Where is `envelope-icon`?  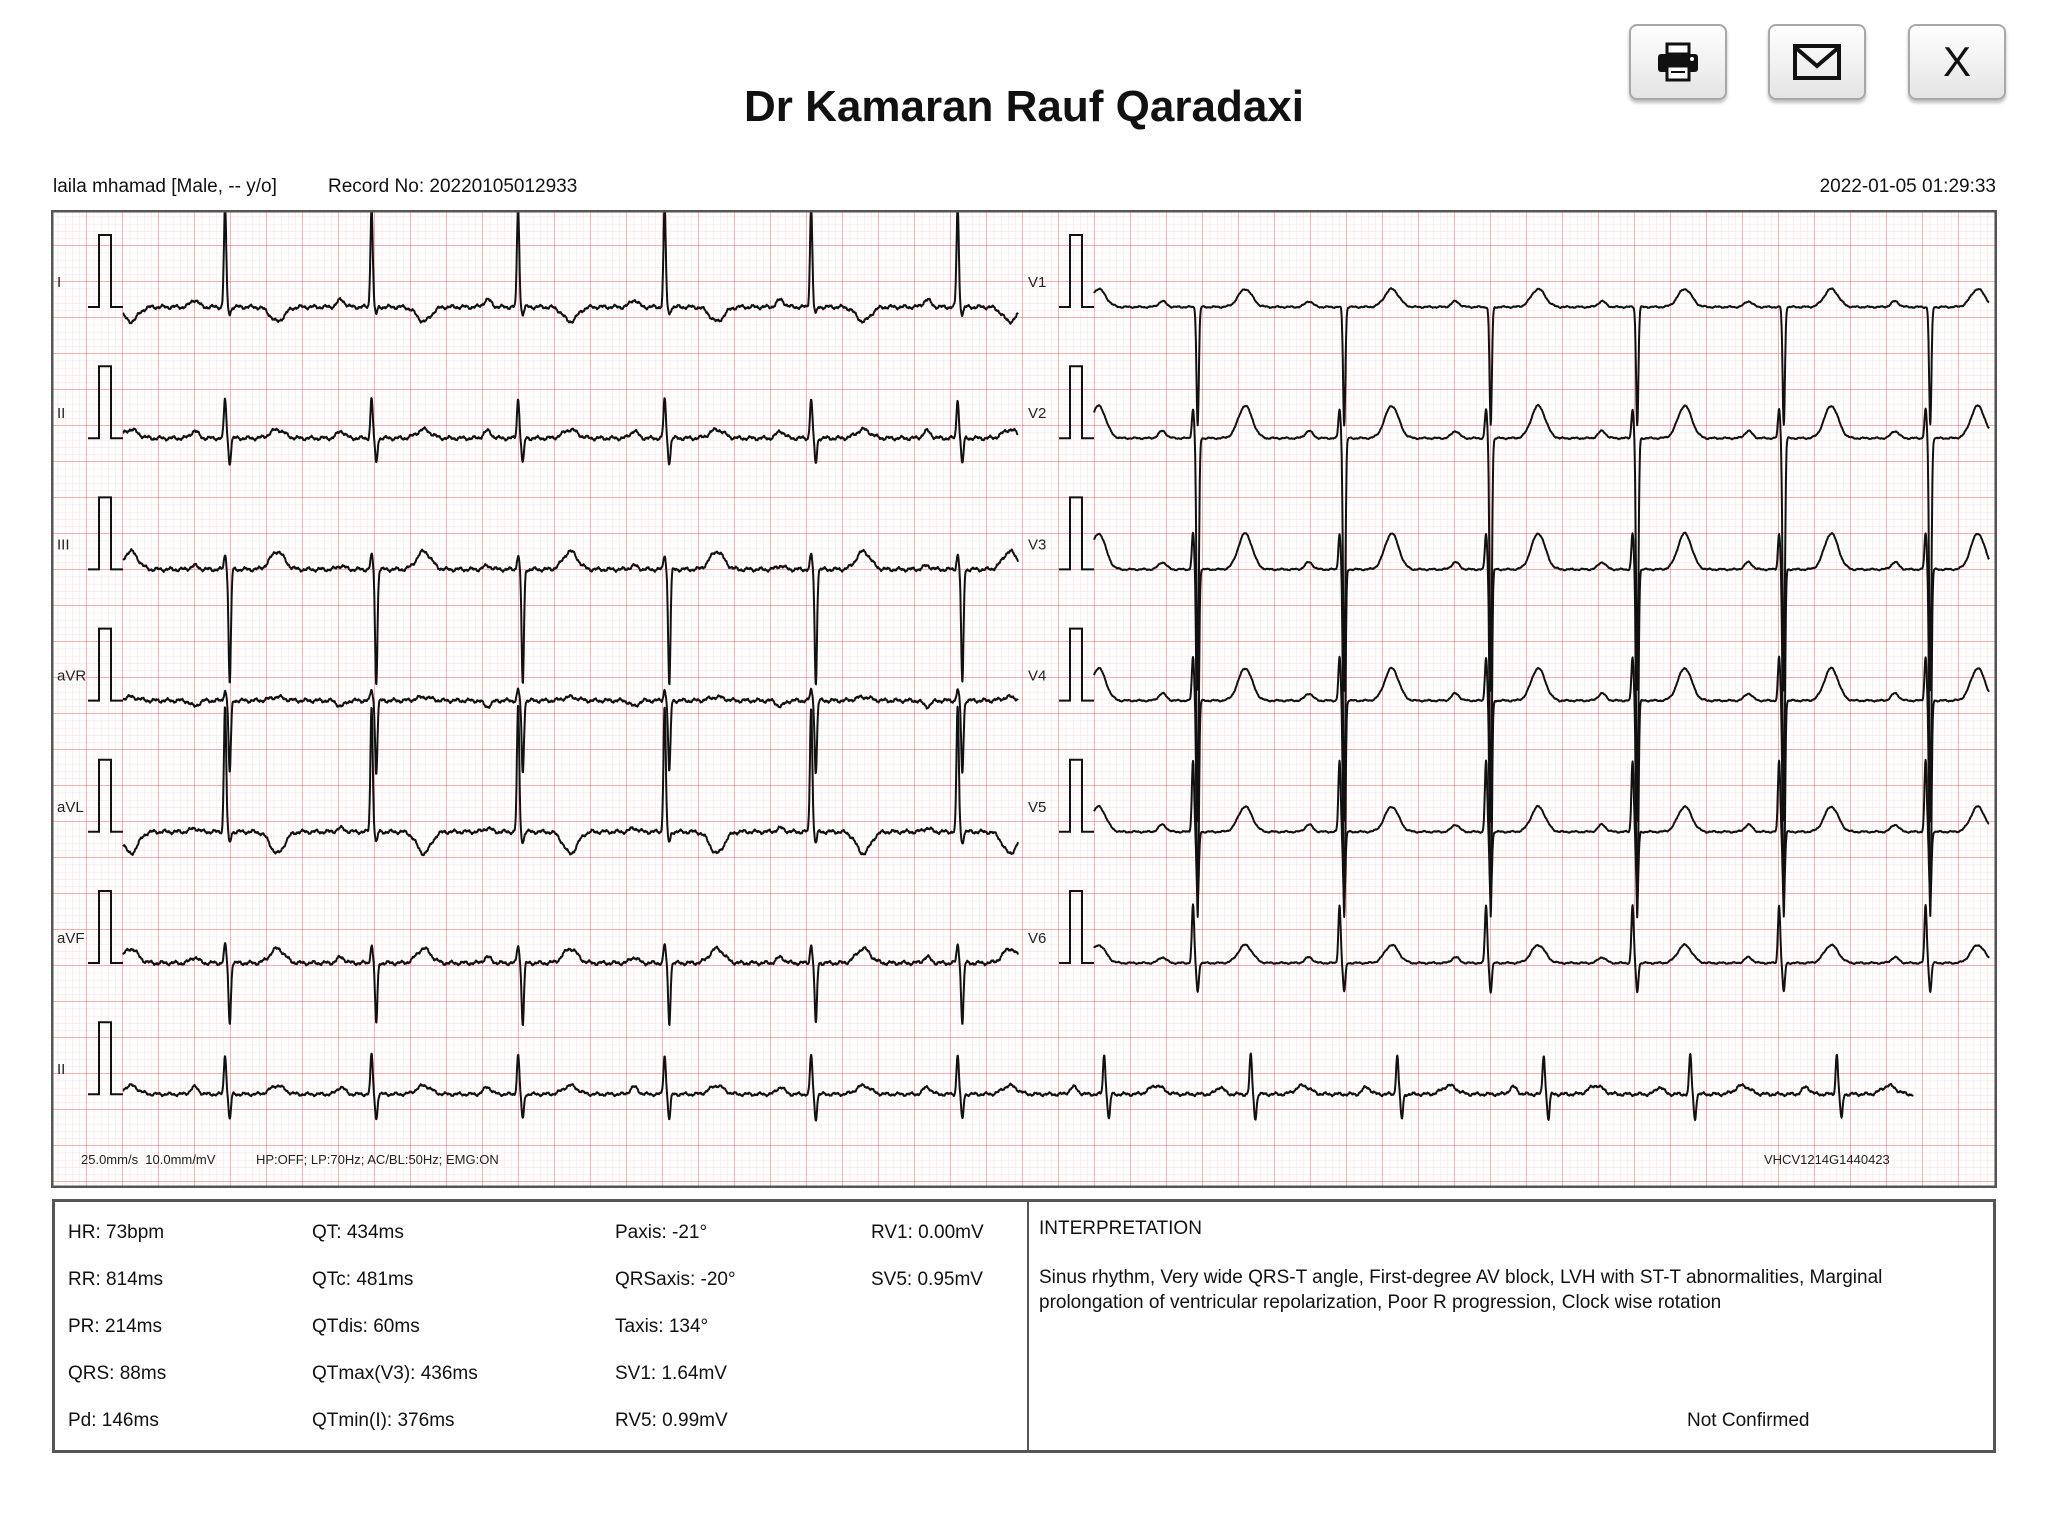 envelope-icon is located at coordinates (1817, 62).